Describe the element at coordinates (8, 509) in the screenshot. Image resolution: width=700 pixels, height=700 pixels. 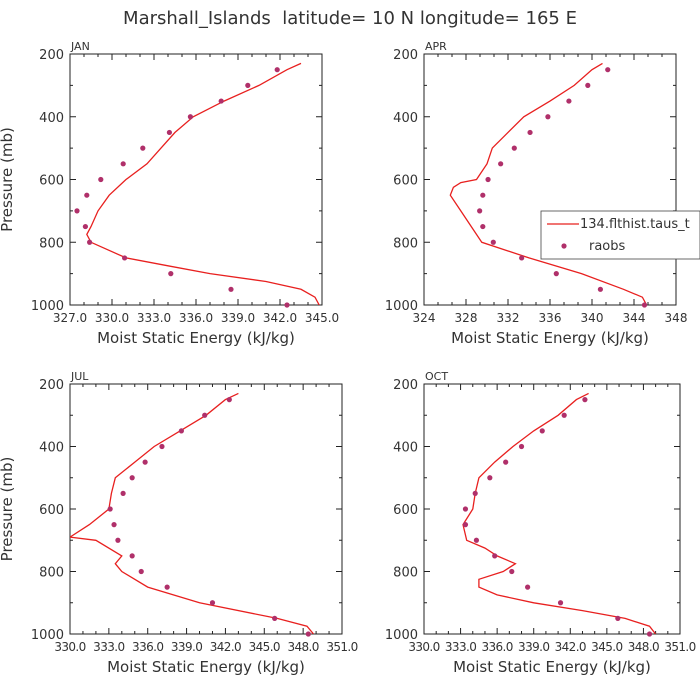
I see `y-axis-label: Pressure (mb)` at that location.